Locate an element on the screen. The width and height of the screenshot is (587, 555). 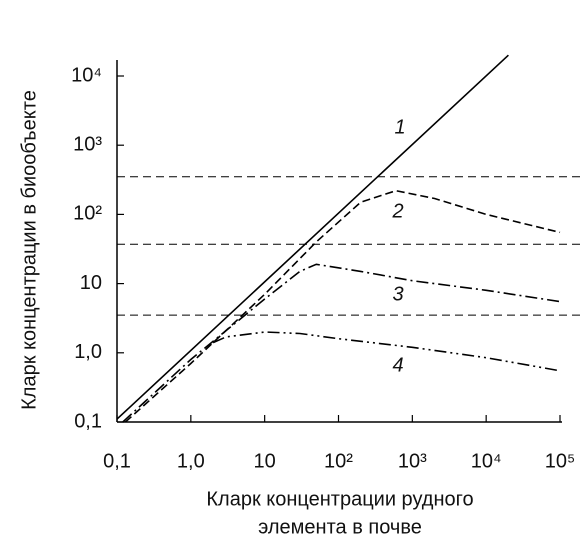
series-label: 1 is located at coordinates (399, 127).